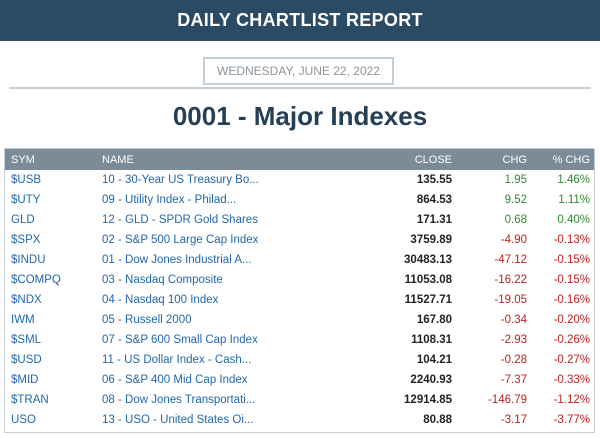  What do you see at coordinates (507, 400) in the screenshot?
I see `change-value: -146.79` at bounding box center [507, 400].